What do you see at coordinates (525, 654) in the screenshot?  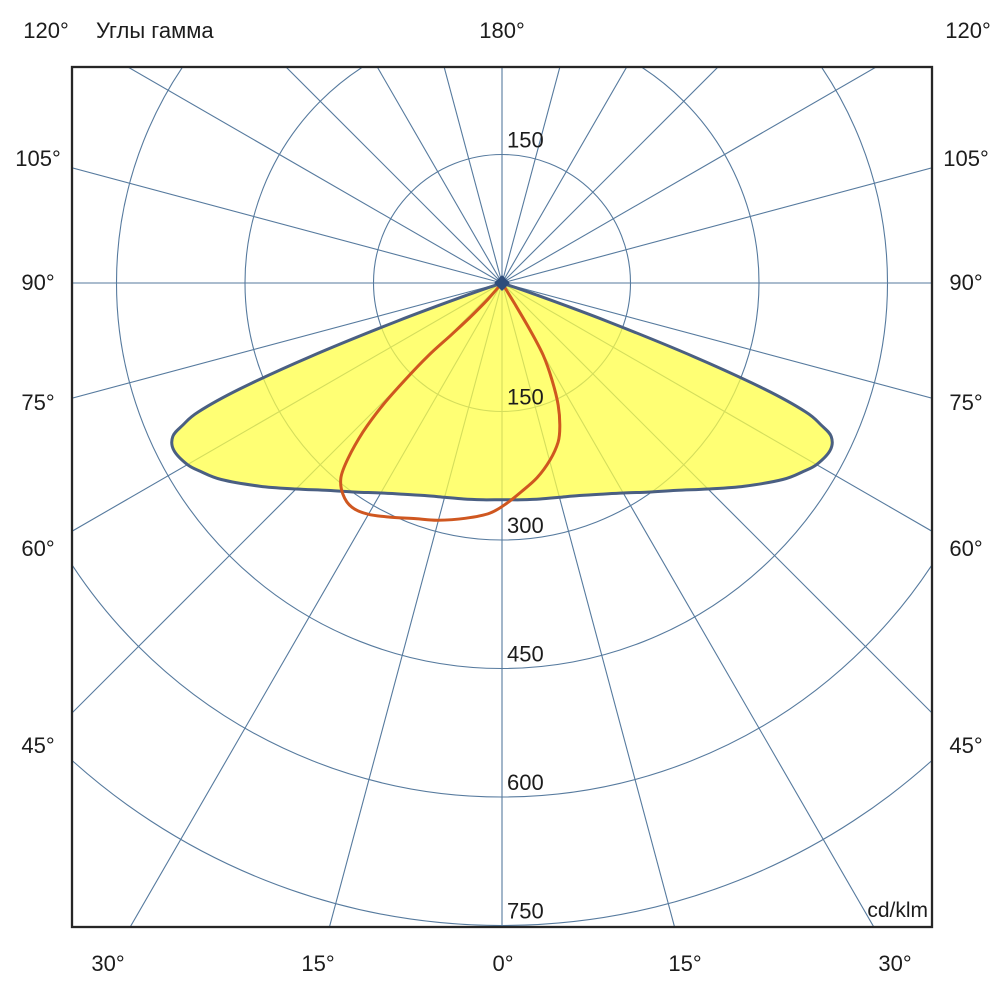 I see `intensity-tick-label: 450` at bounding box center [525, 654].